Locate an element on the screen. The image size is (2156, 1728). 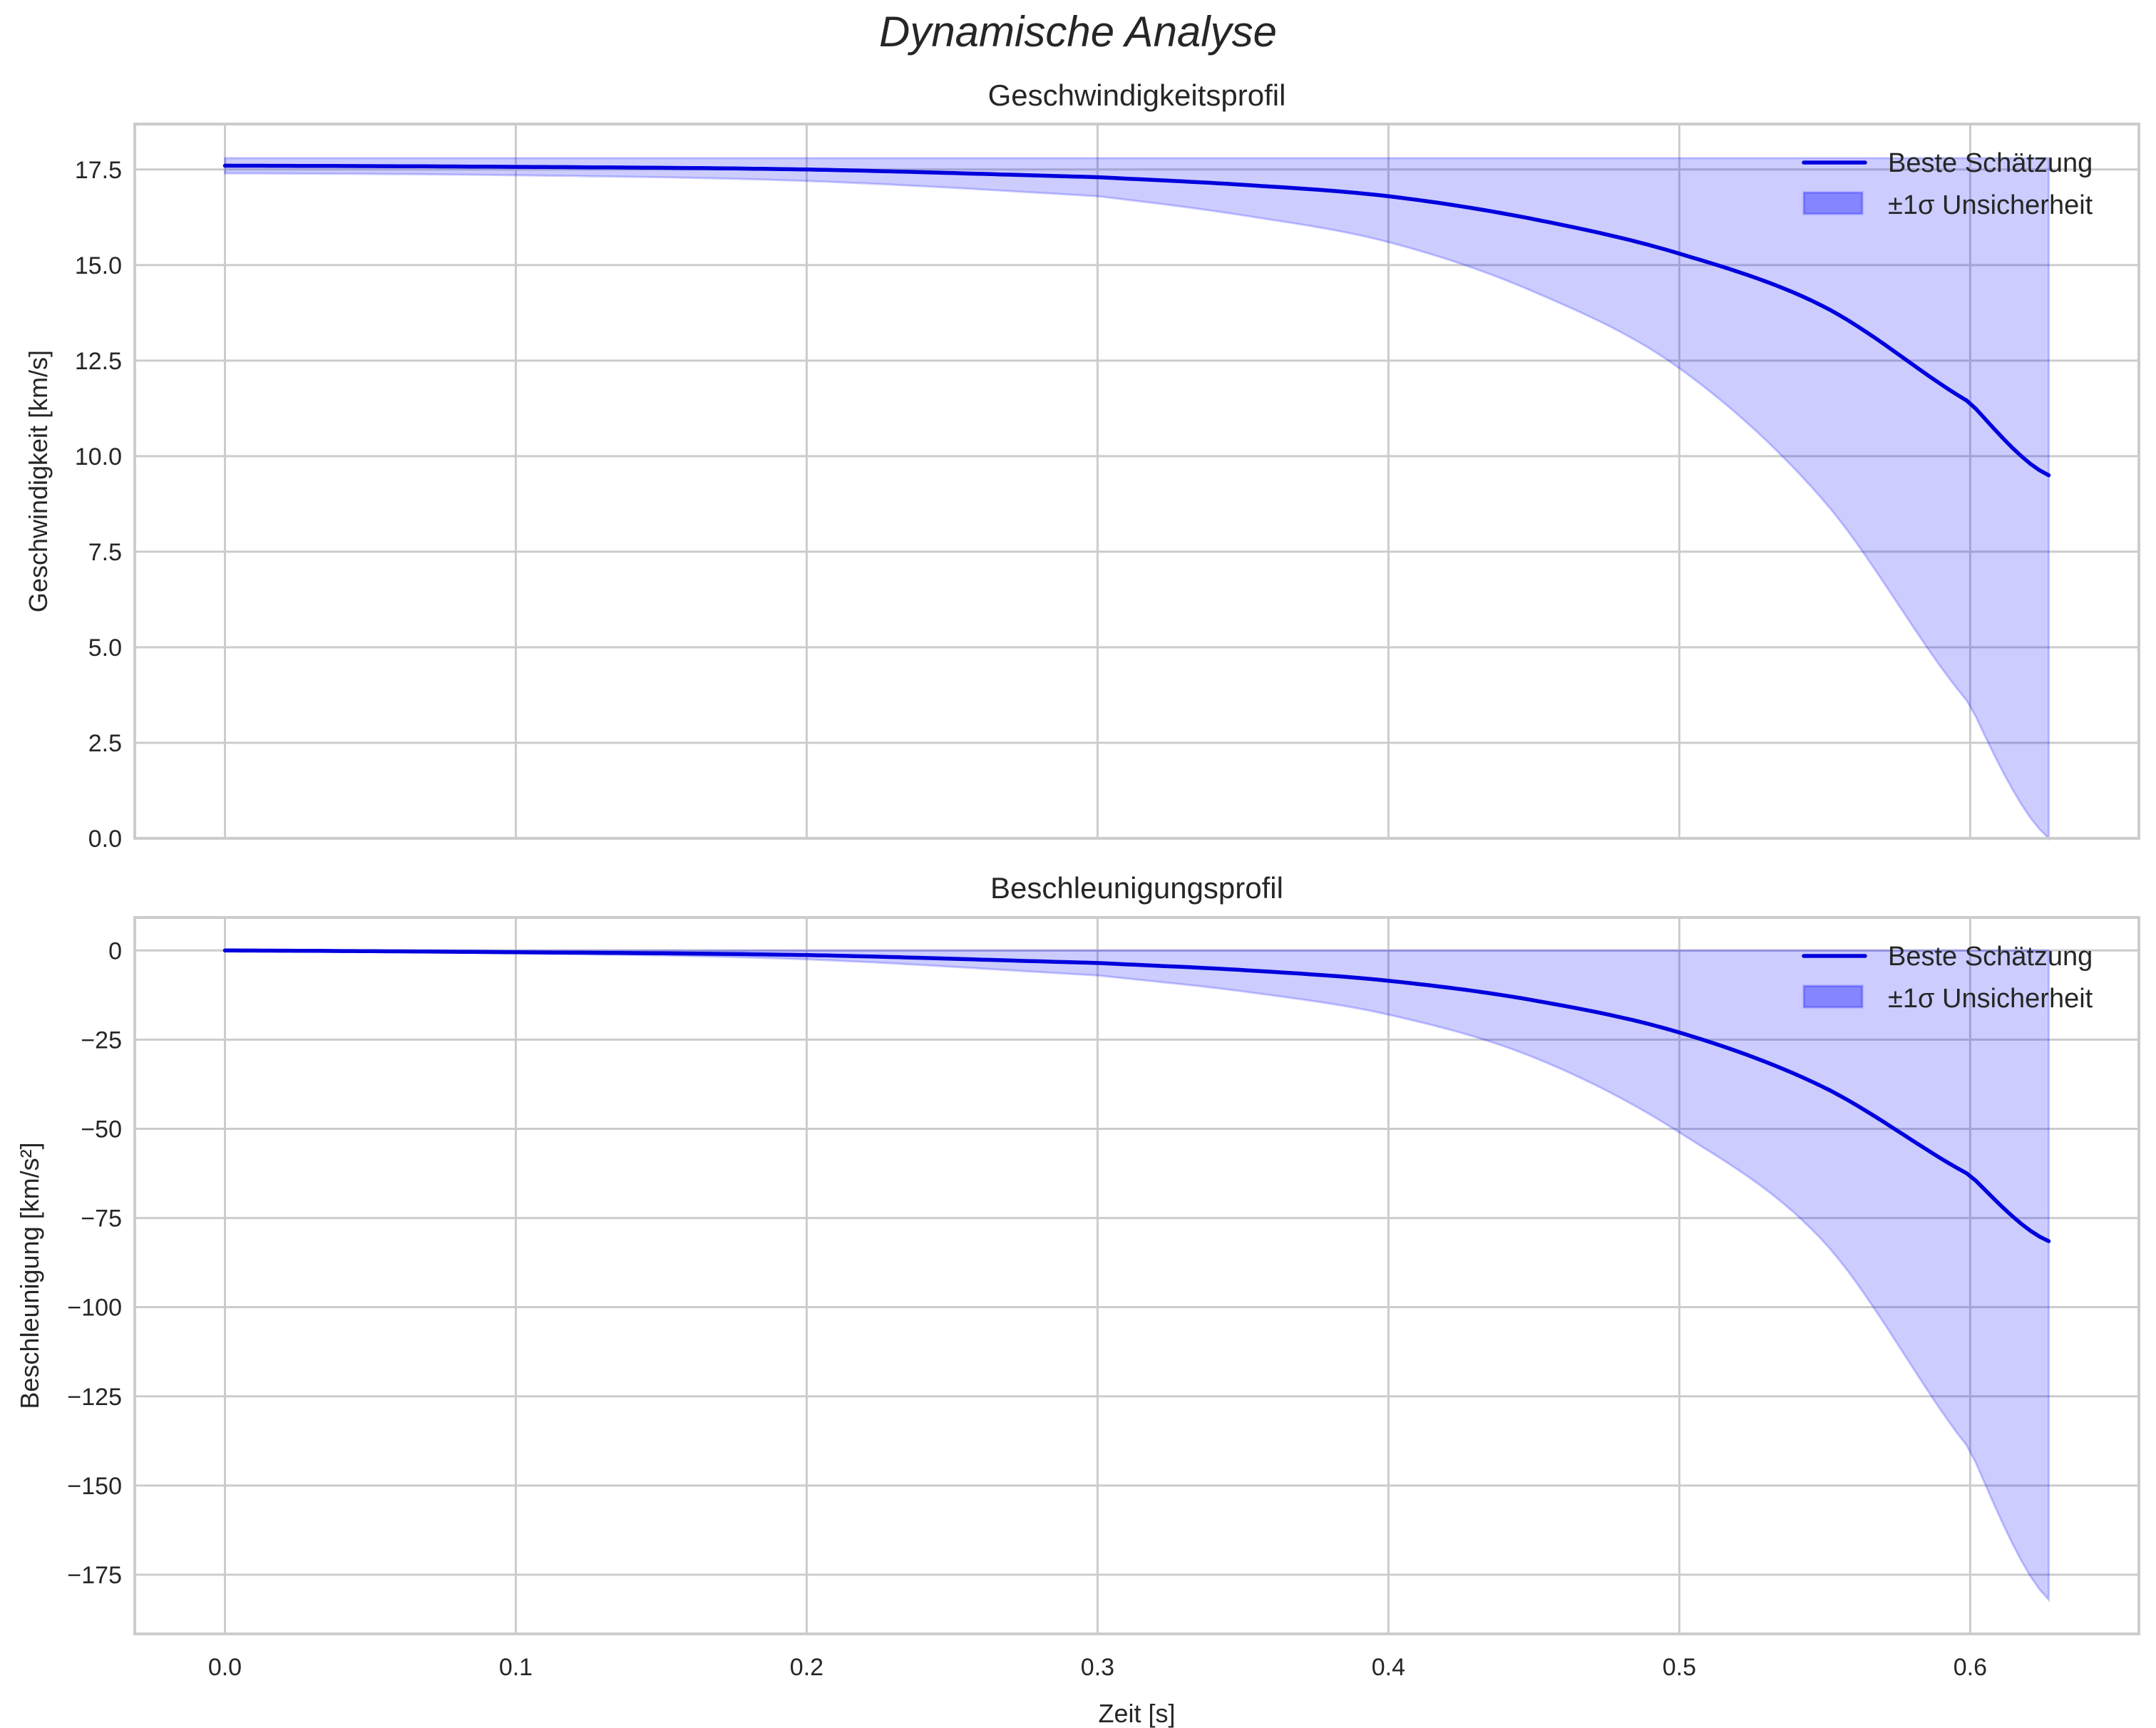
x-tick-label: 0.0 is located at coordinates (225, 1667).